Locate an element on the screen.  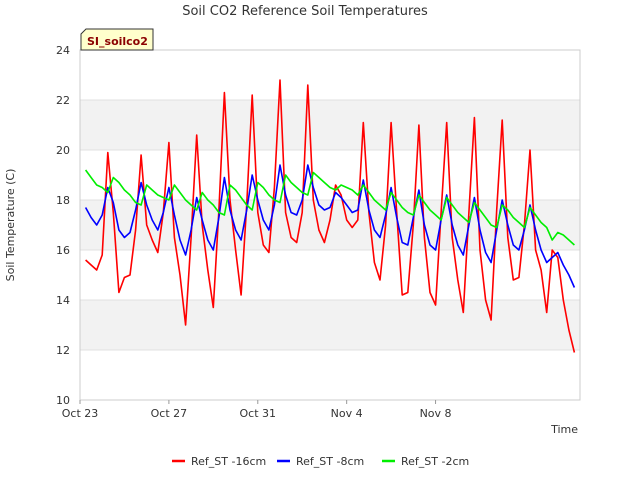
legend: Ref_ST -16cm Ref_ST -8cm Ref_ST -2cm is located at coordinates (320, 461).